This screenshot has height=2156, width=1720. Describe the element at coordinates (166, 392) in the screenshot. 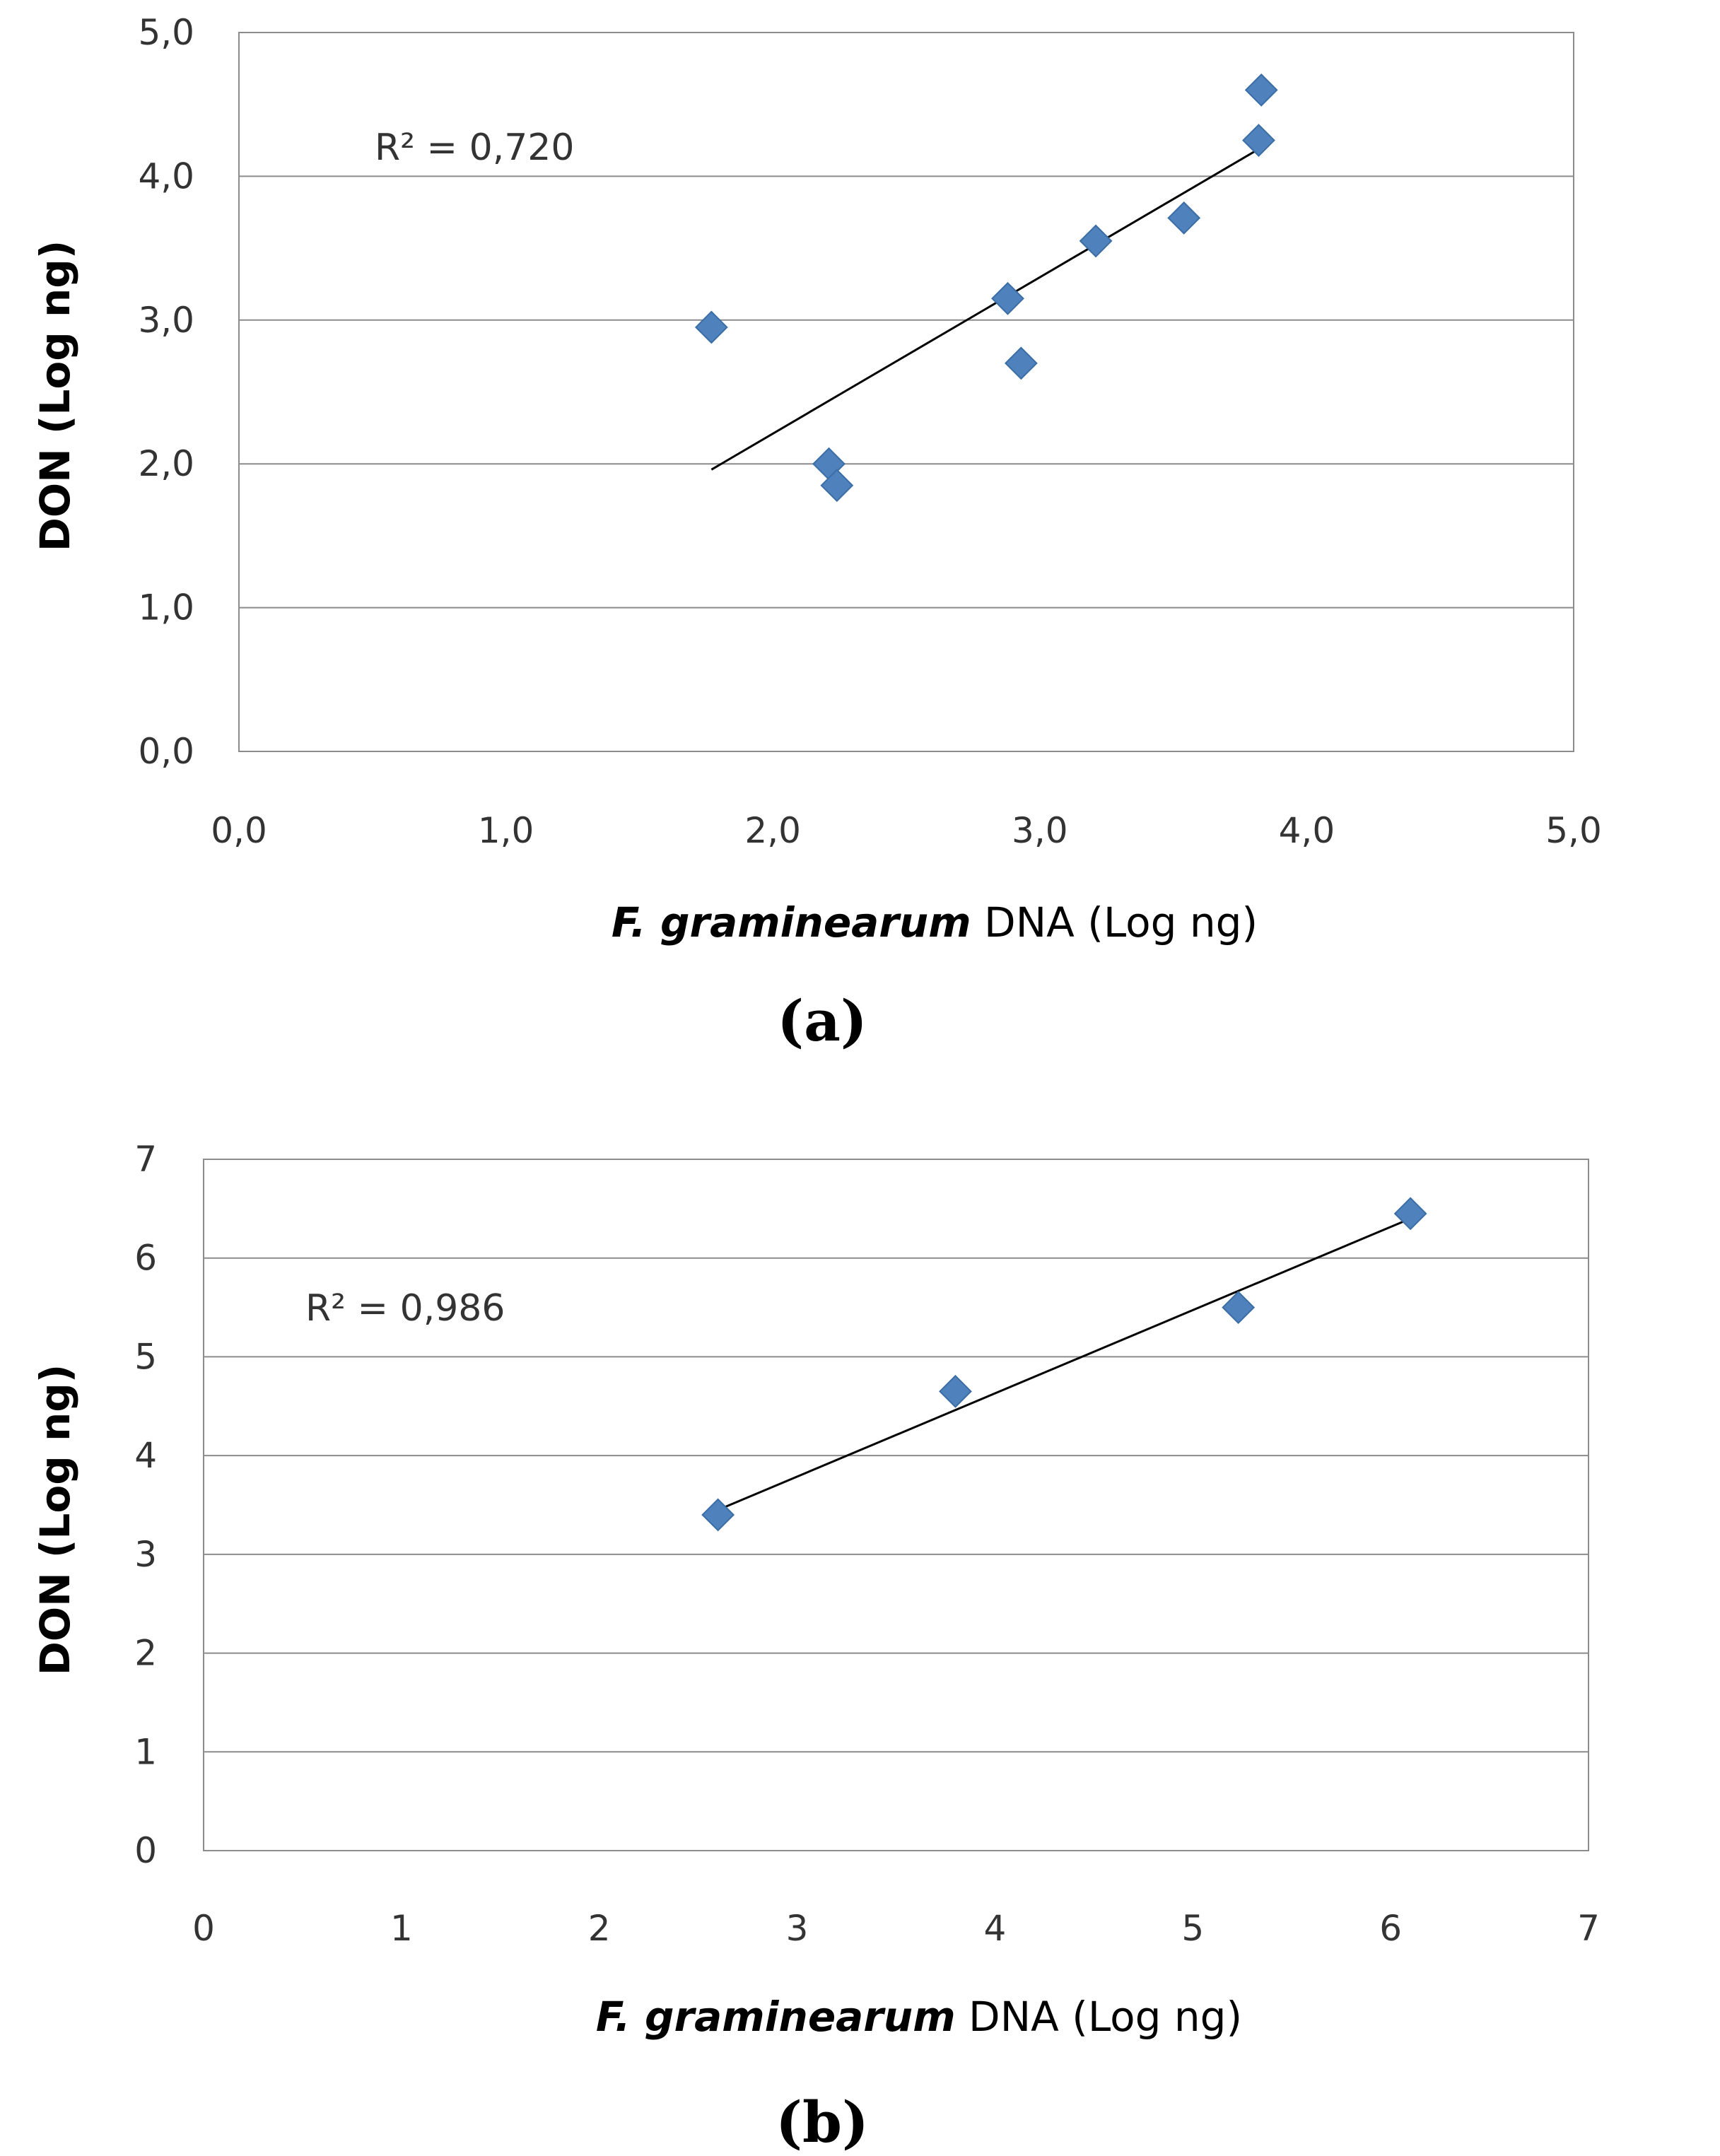

I see `y-tick-labels: 0,0 1,0 2,0 3,0 4,0 5,0` at that location.